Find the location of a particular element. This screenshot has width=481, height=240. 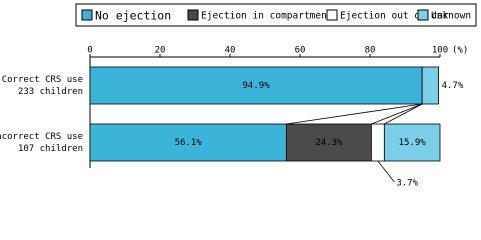

x-tick-label: 20 is located at coordinates (160, 51).